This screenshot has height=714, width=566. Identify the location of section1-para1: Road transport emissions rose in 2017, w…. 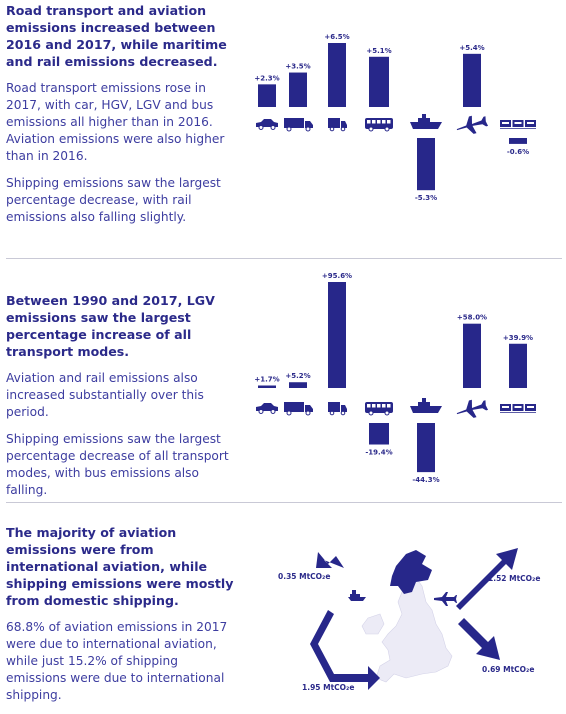
(115, 122).